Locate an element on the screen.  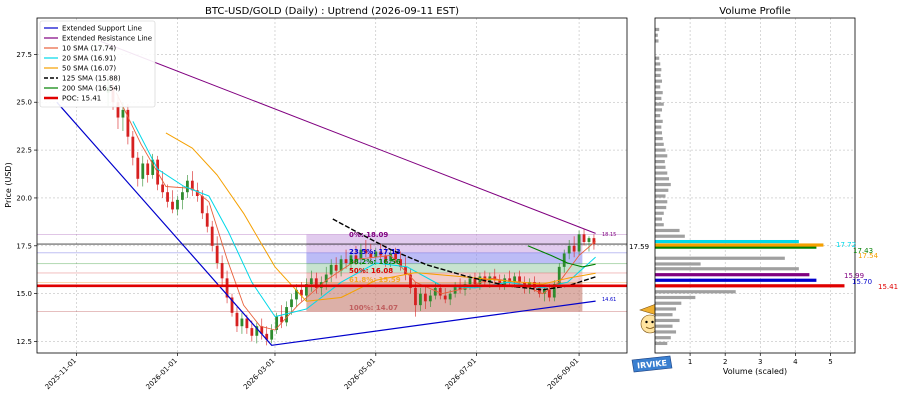
fib-label-0: 0%: 18.09 is located at coordinates (368, 235).